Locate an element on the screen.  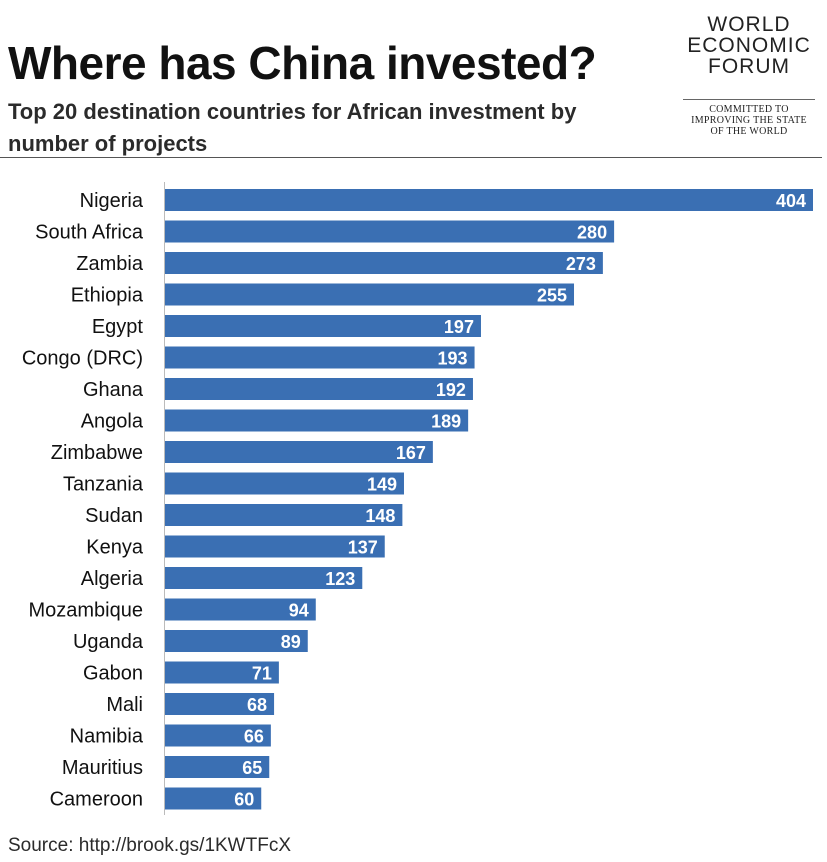
bar-value-label: 66 is located at coordinates (254, 737).